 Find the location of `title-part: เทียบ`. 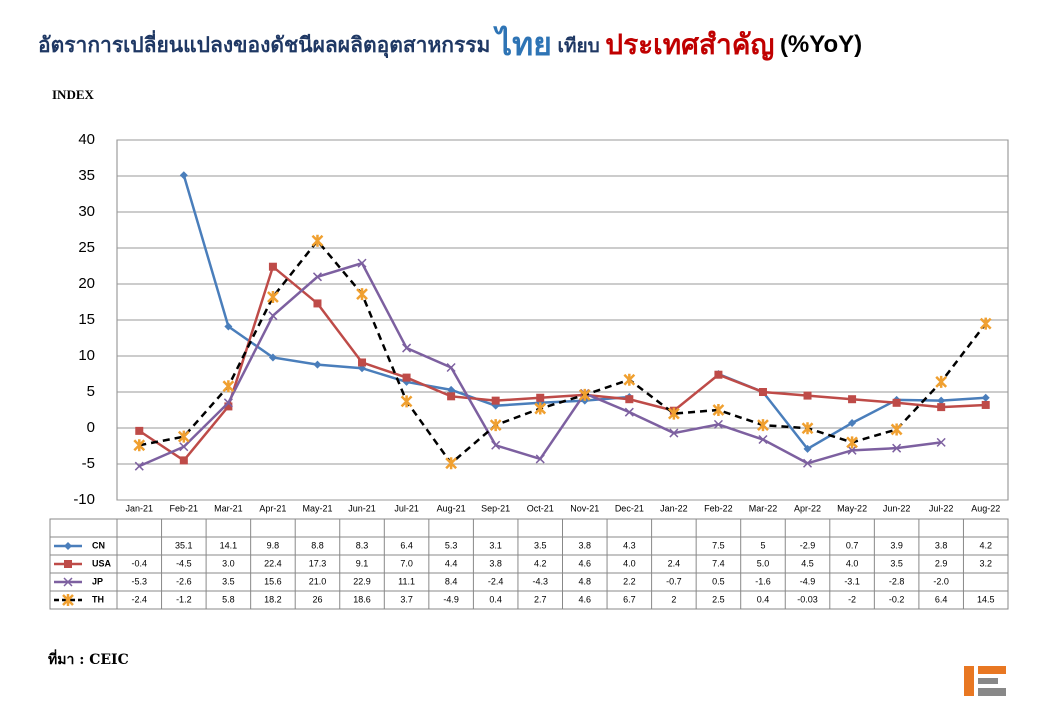

title-part: เทียบ is located at coordinates (579, 46).